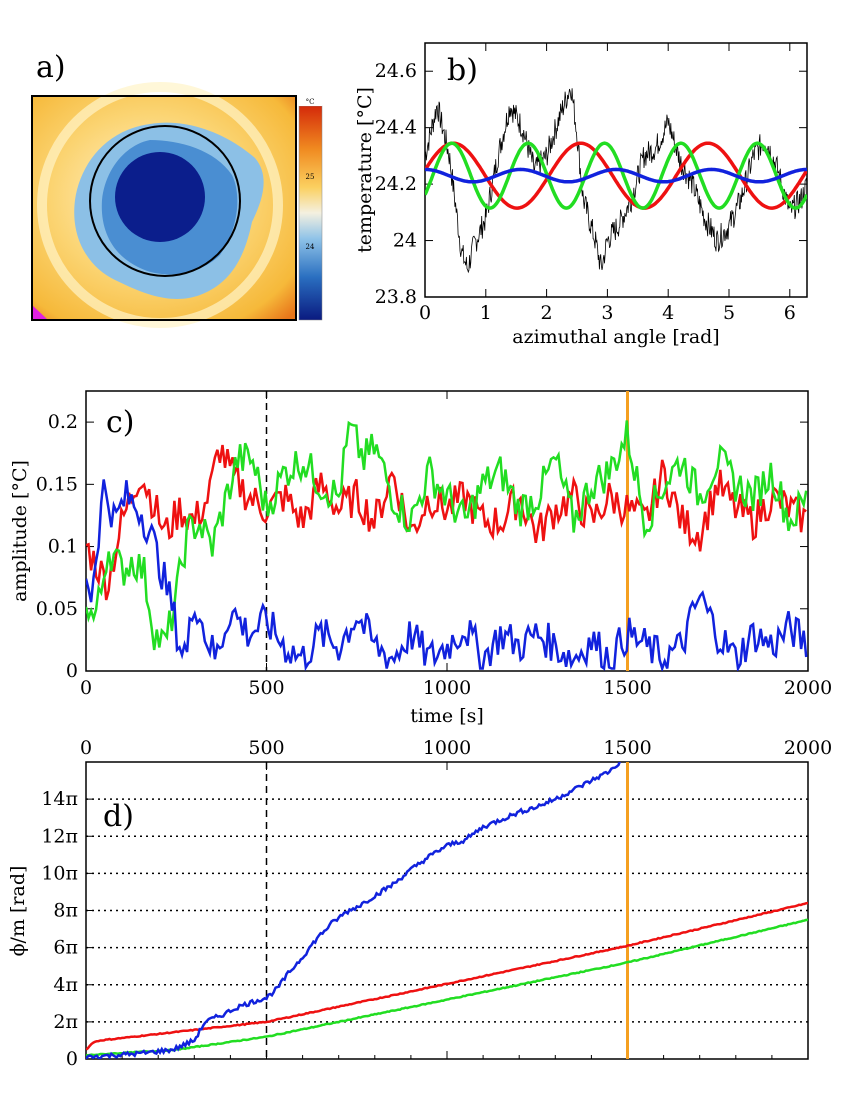 Image resolution: width=849 pixels, height=1100 pixels. What do you see at coordinates (396, 297) in the screenshot?
I see `chart-b-ytick-label: 23.8` at bounding box center [396, 297].